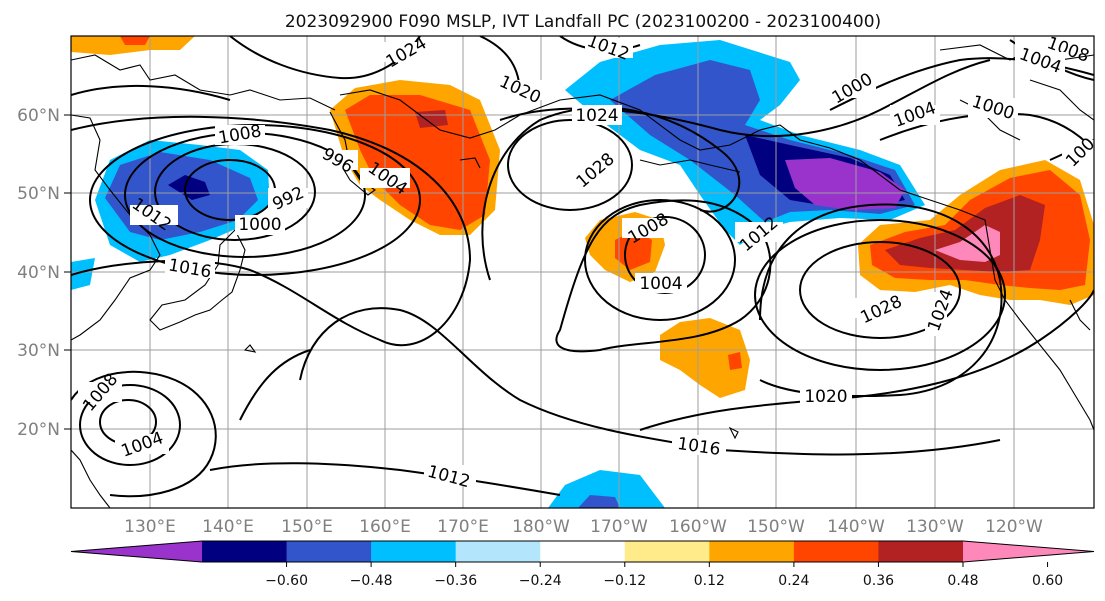 The width and height of the screenshot is (1105, 601). I want to click on svg-text: 1004, so click(660, 284).